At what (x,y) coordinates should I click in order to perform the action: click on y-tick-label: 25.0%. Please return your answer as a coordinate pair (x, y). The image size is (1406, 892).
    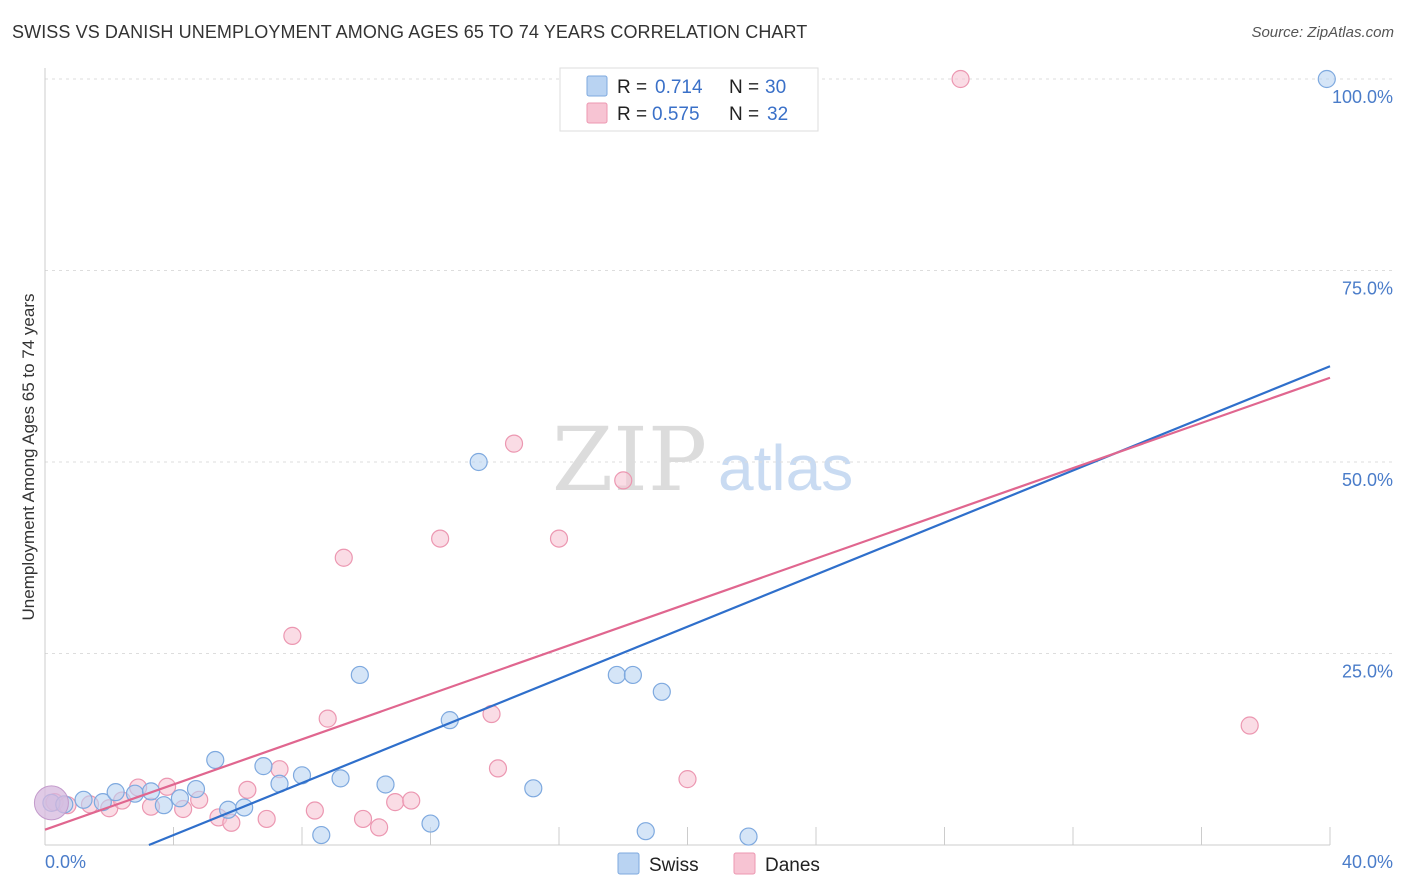
    Looking at the image, I should click on (1367, 672).